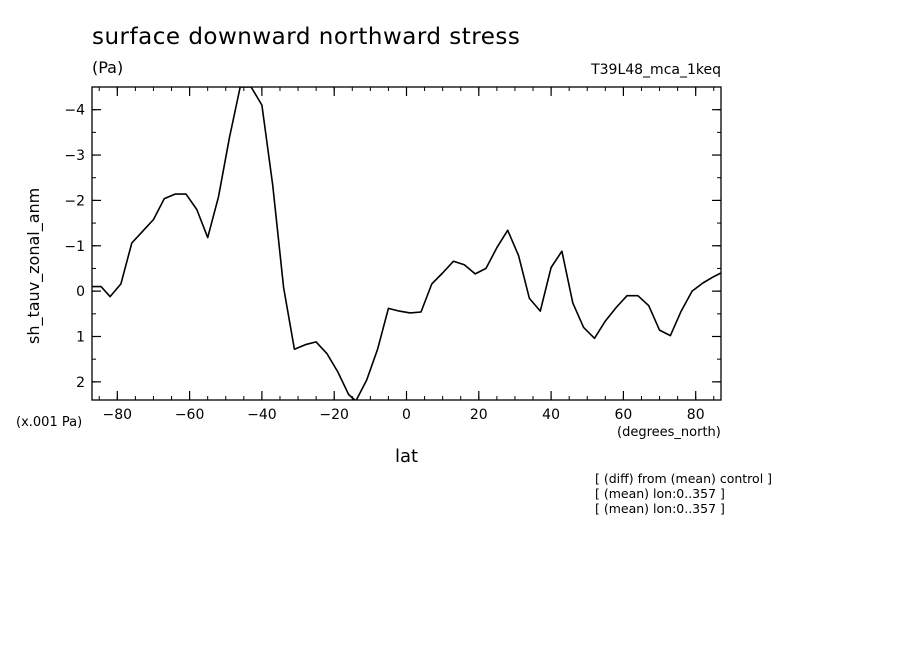  I want to click on y-tick-label: 1, so click(80, 337).